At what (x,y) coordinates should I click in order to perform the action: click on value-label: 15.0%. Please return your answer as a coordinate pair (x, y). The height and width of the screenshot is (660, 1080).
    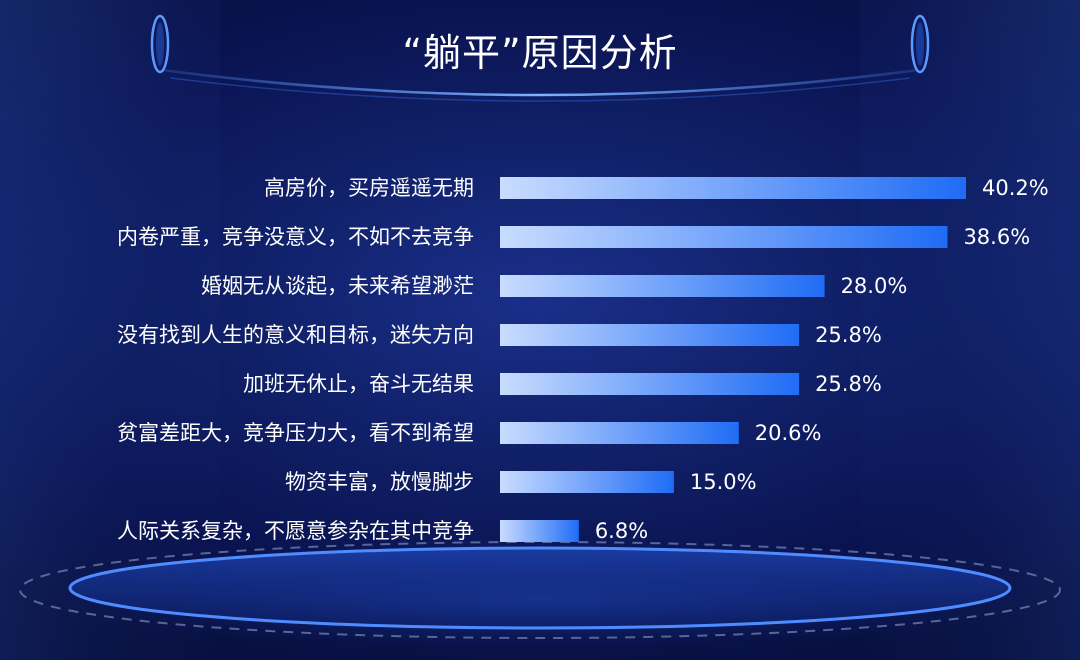
    Looking at the image, I should click on (723, 482).